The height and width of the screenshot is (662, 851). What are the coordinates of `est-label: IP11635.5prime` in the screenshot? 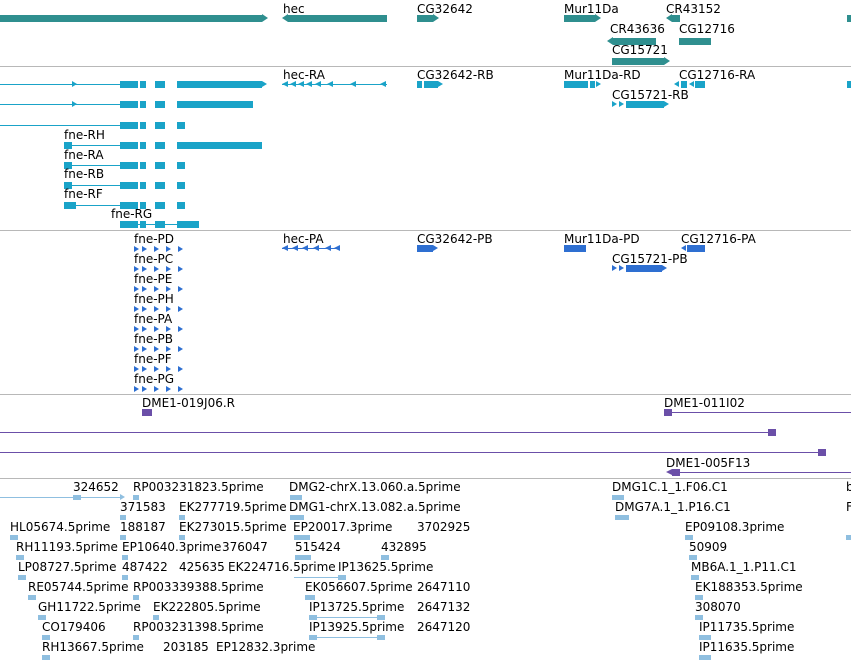 It's located at (747, 647).